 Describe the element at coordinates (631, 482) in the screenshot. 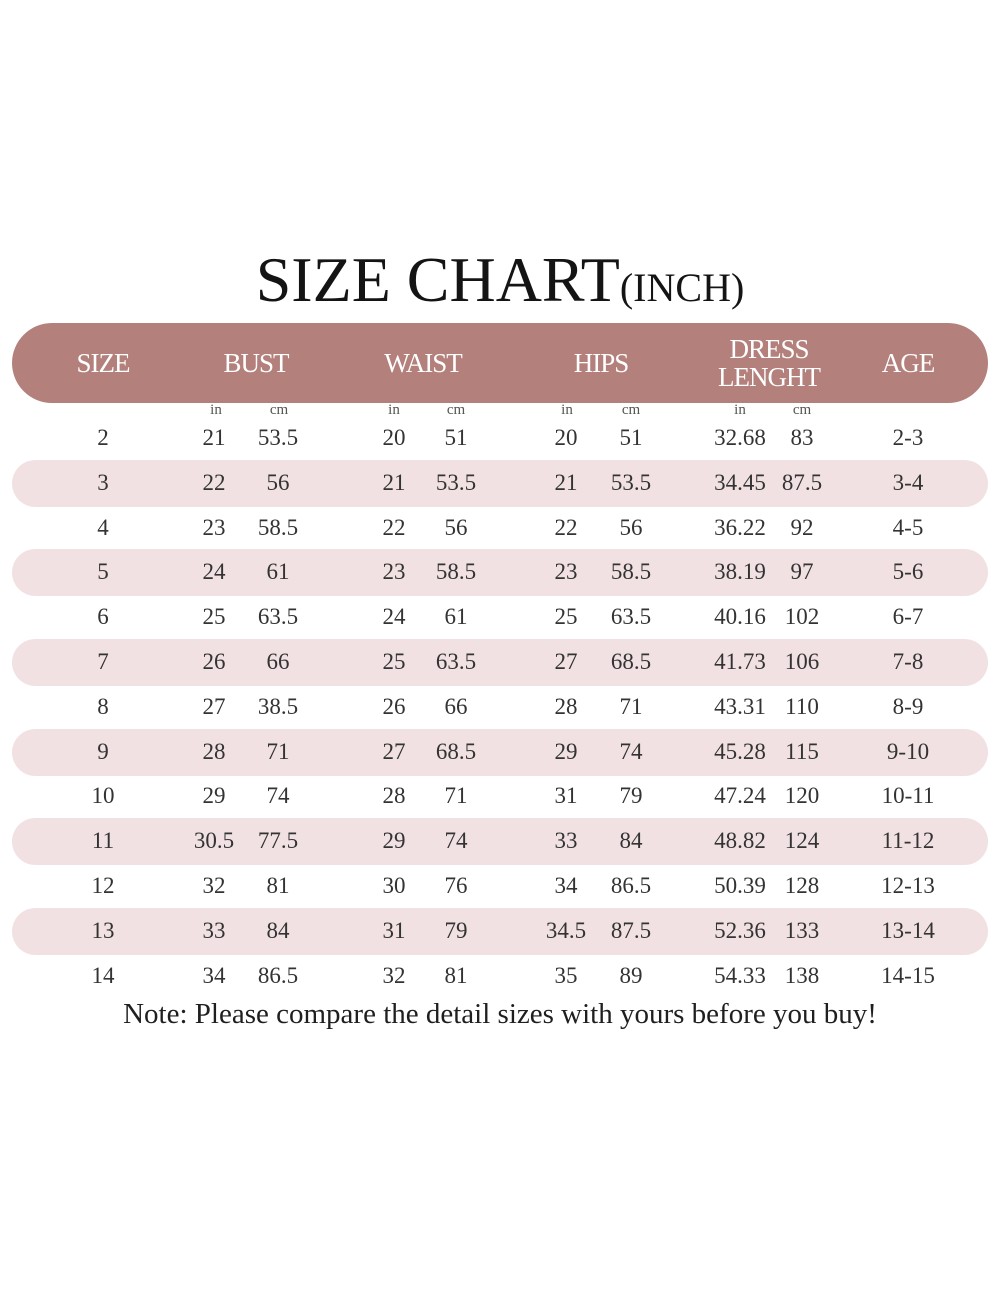

I see `cell-hips-cm: 53.5` at that location.